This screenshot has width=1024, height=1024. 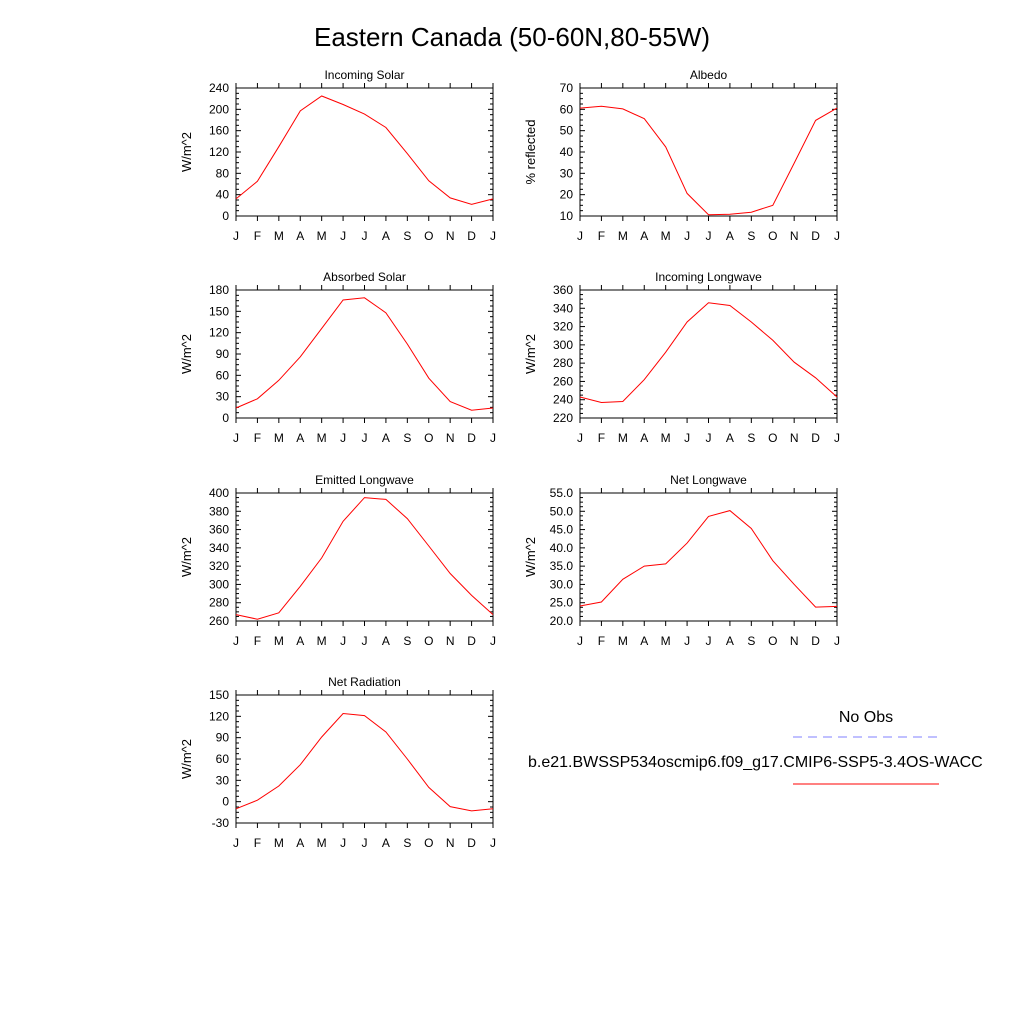 I want to click on chart-title: Albedo, so click(x=709, y=75).